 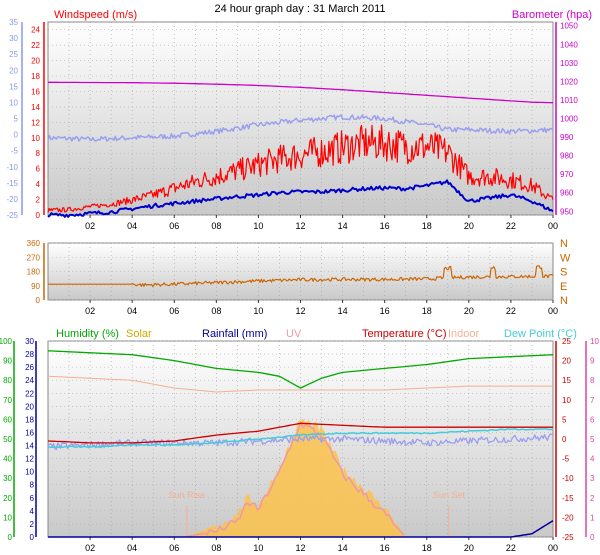 I want to click on average-wind-line, so click(x=300, y=198).